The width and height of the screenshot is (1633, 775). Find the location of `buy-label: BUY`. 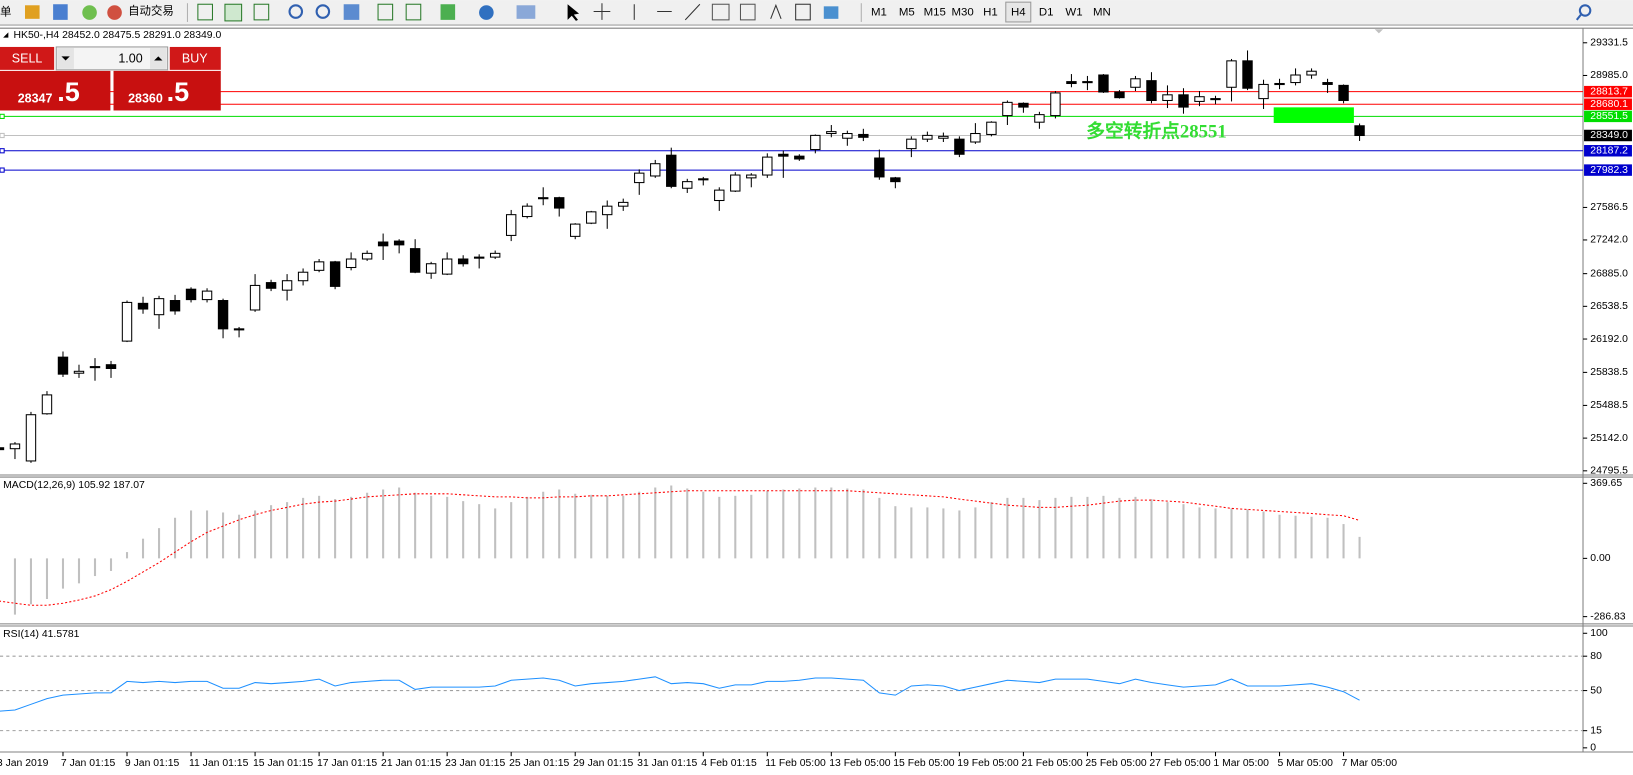

buy-label: BUY is located at coordinates (195, 59).